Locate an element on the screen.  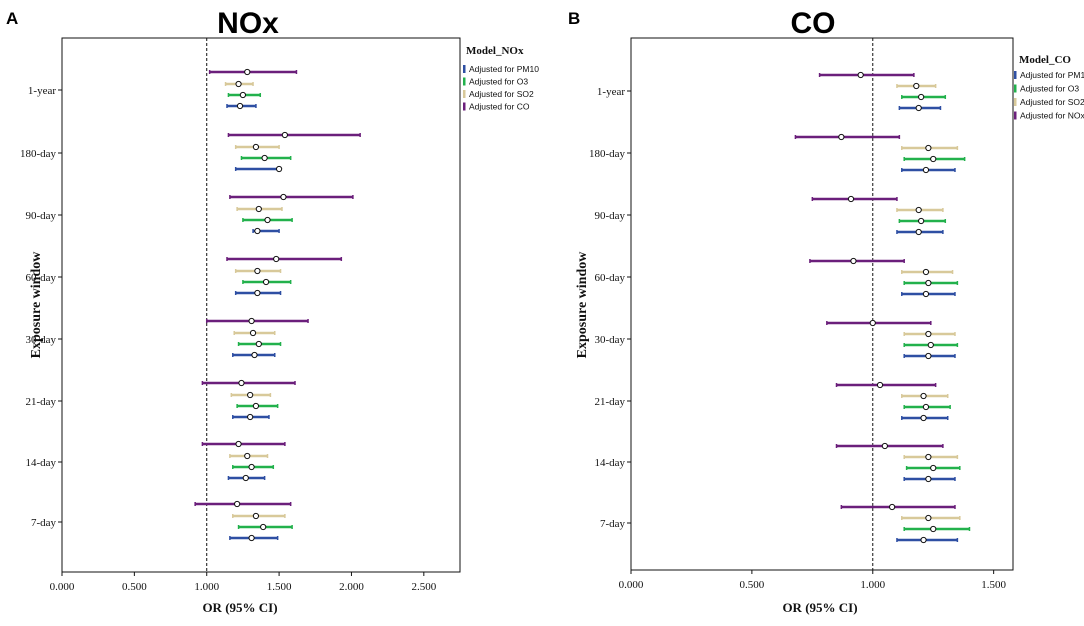
panel-a-x-tick-label: 1.000 is located at coordinates (206, 587).